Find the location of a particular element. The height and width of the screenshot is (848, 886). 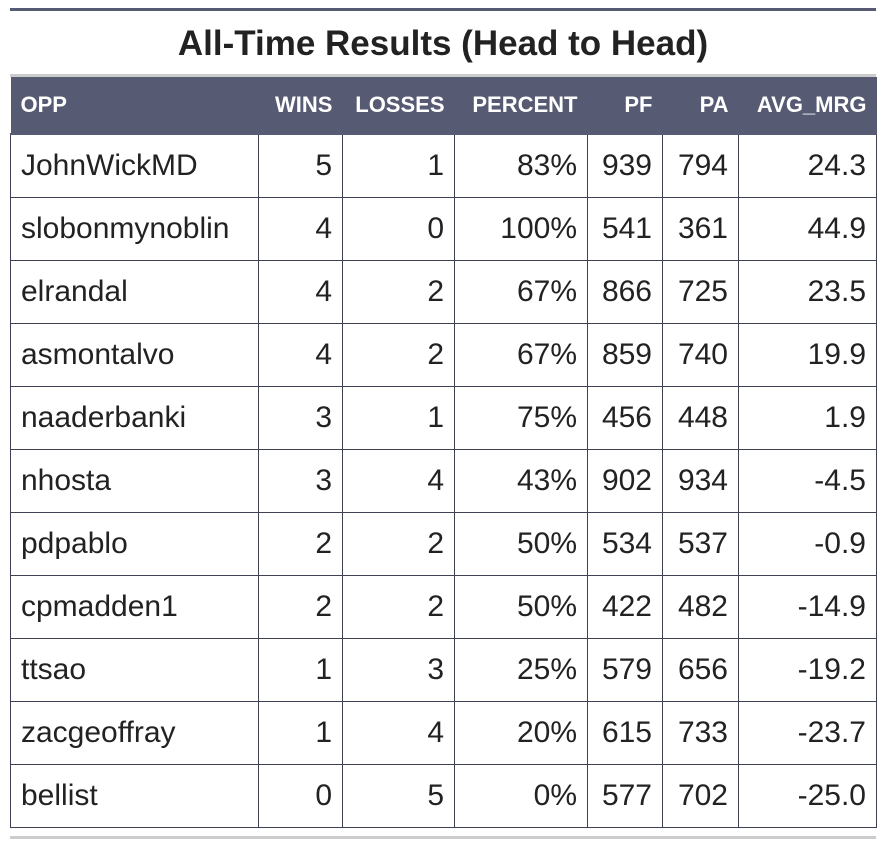

cell-pf: 422 is located at coordinates (625, 607).